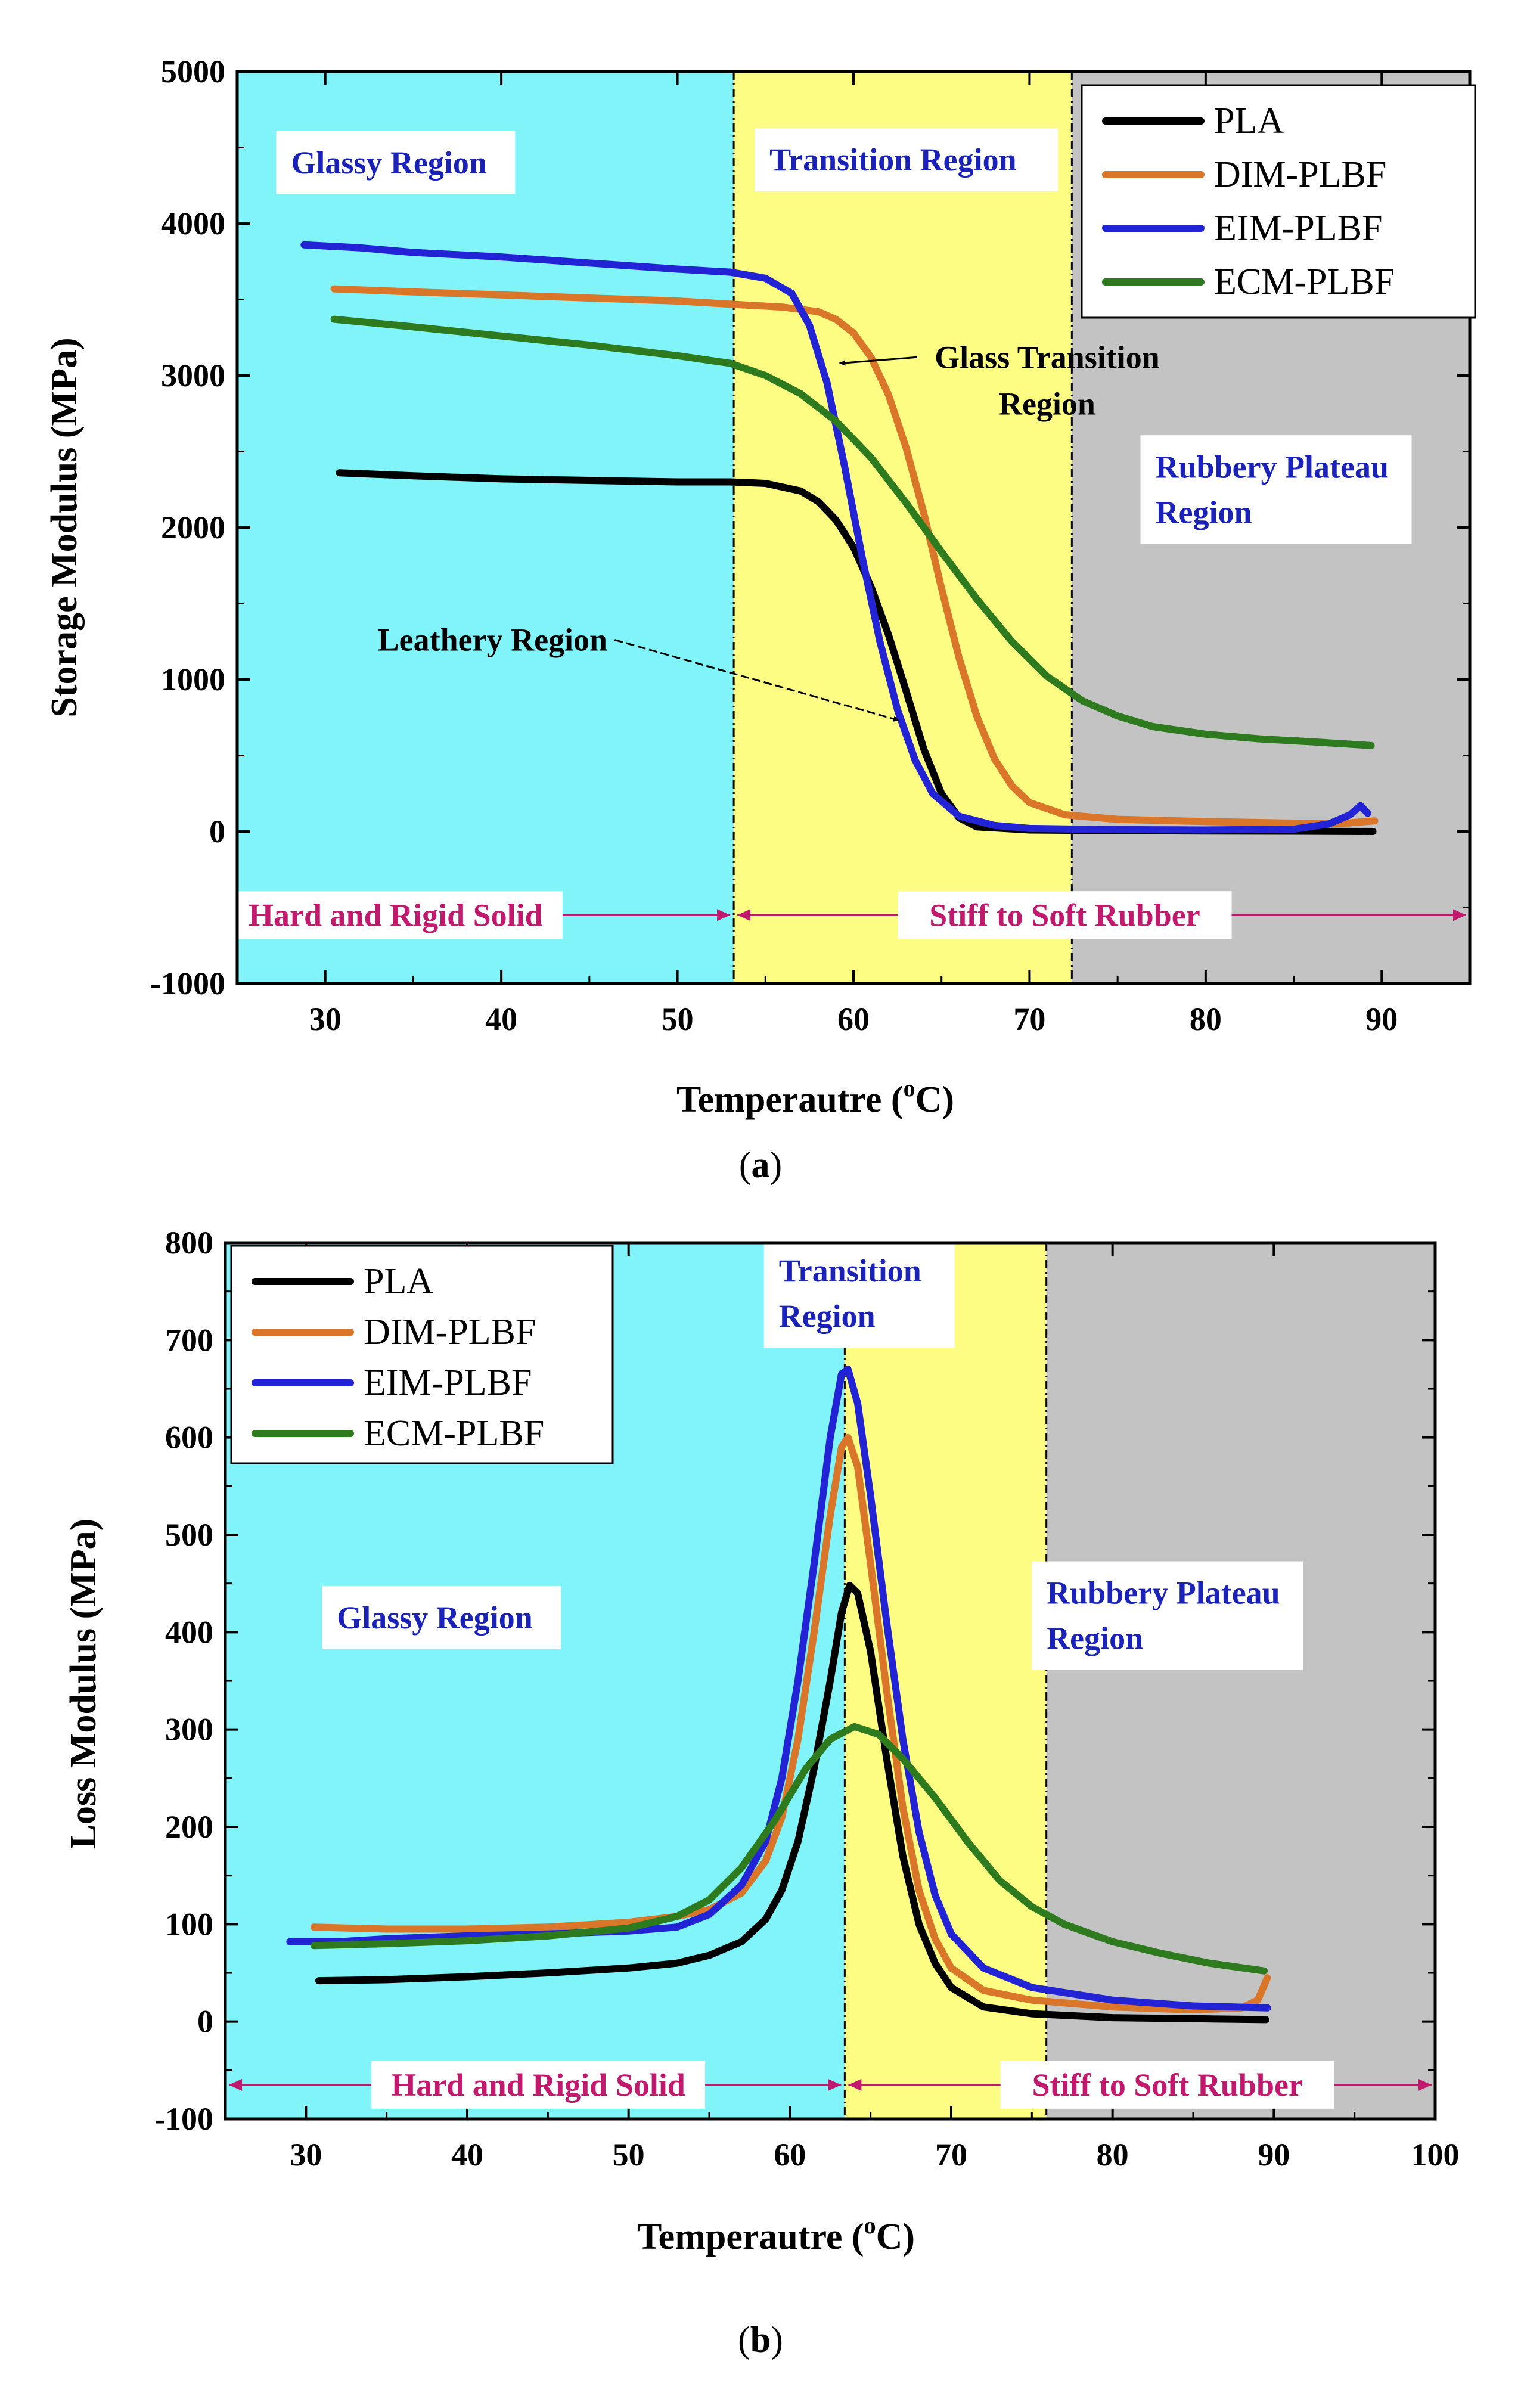 The image size is (1521, 2408). Describe the element at coordinates (789, 1849) in the screenshot. I see `series-line-ecm-plbf` at that location.